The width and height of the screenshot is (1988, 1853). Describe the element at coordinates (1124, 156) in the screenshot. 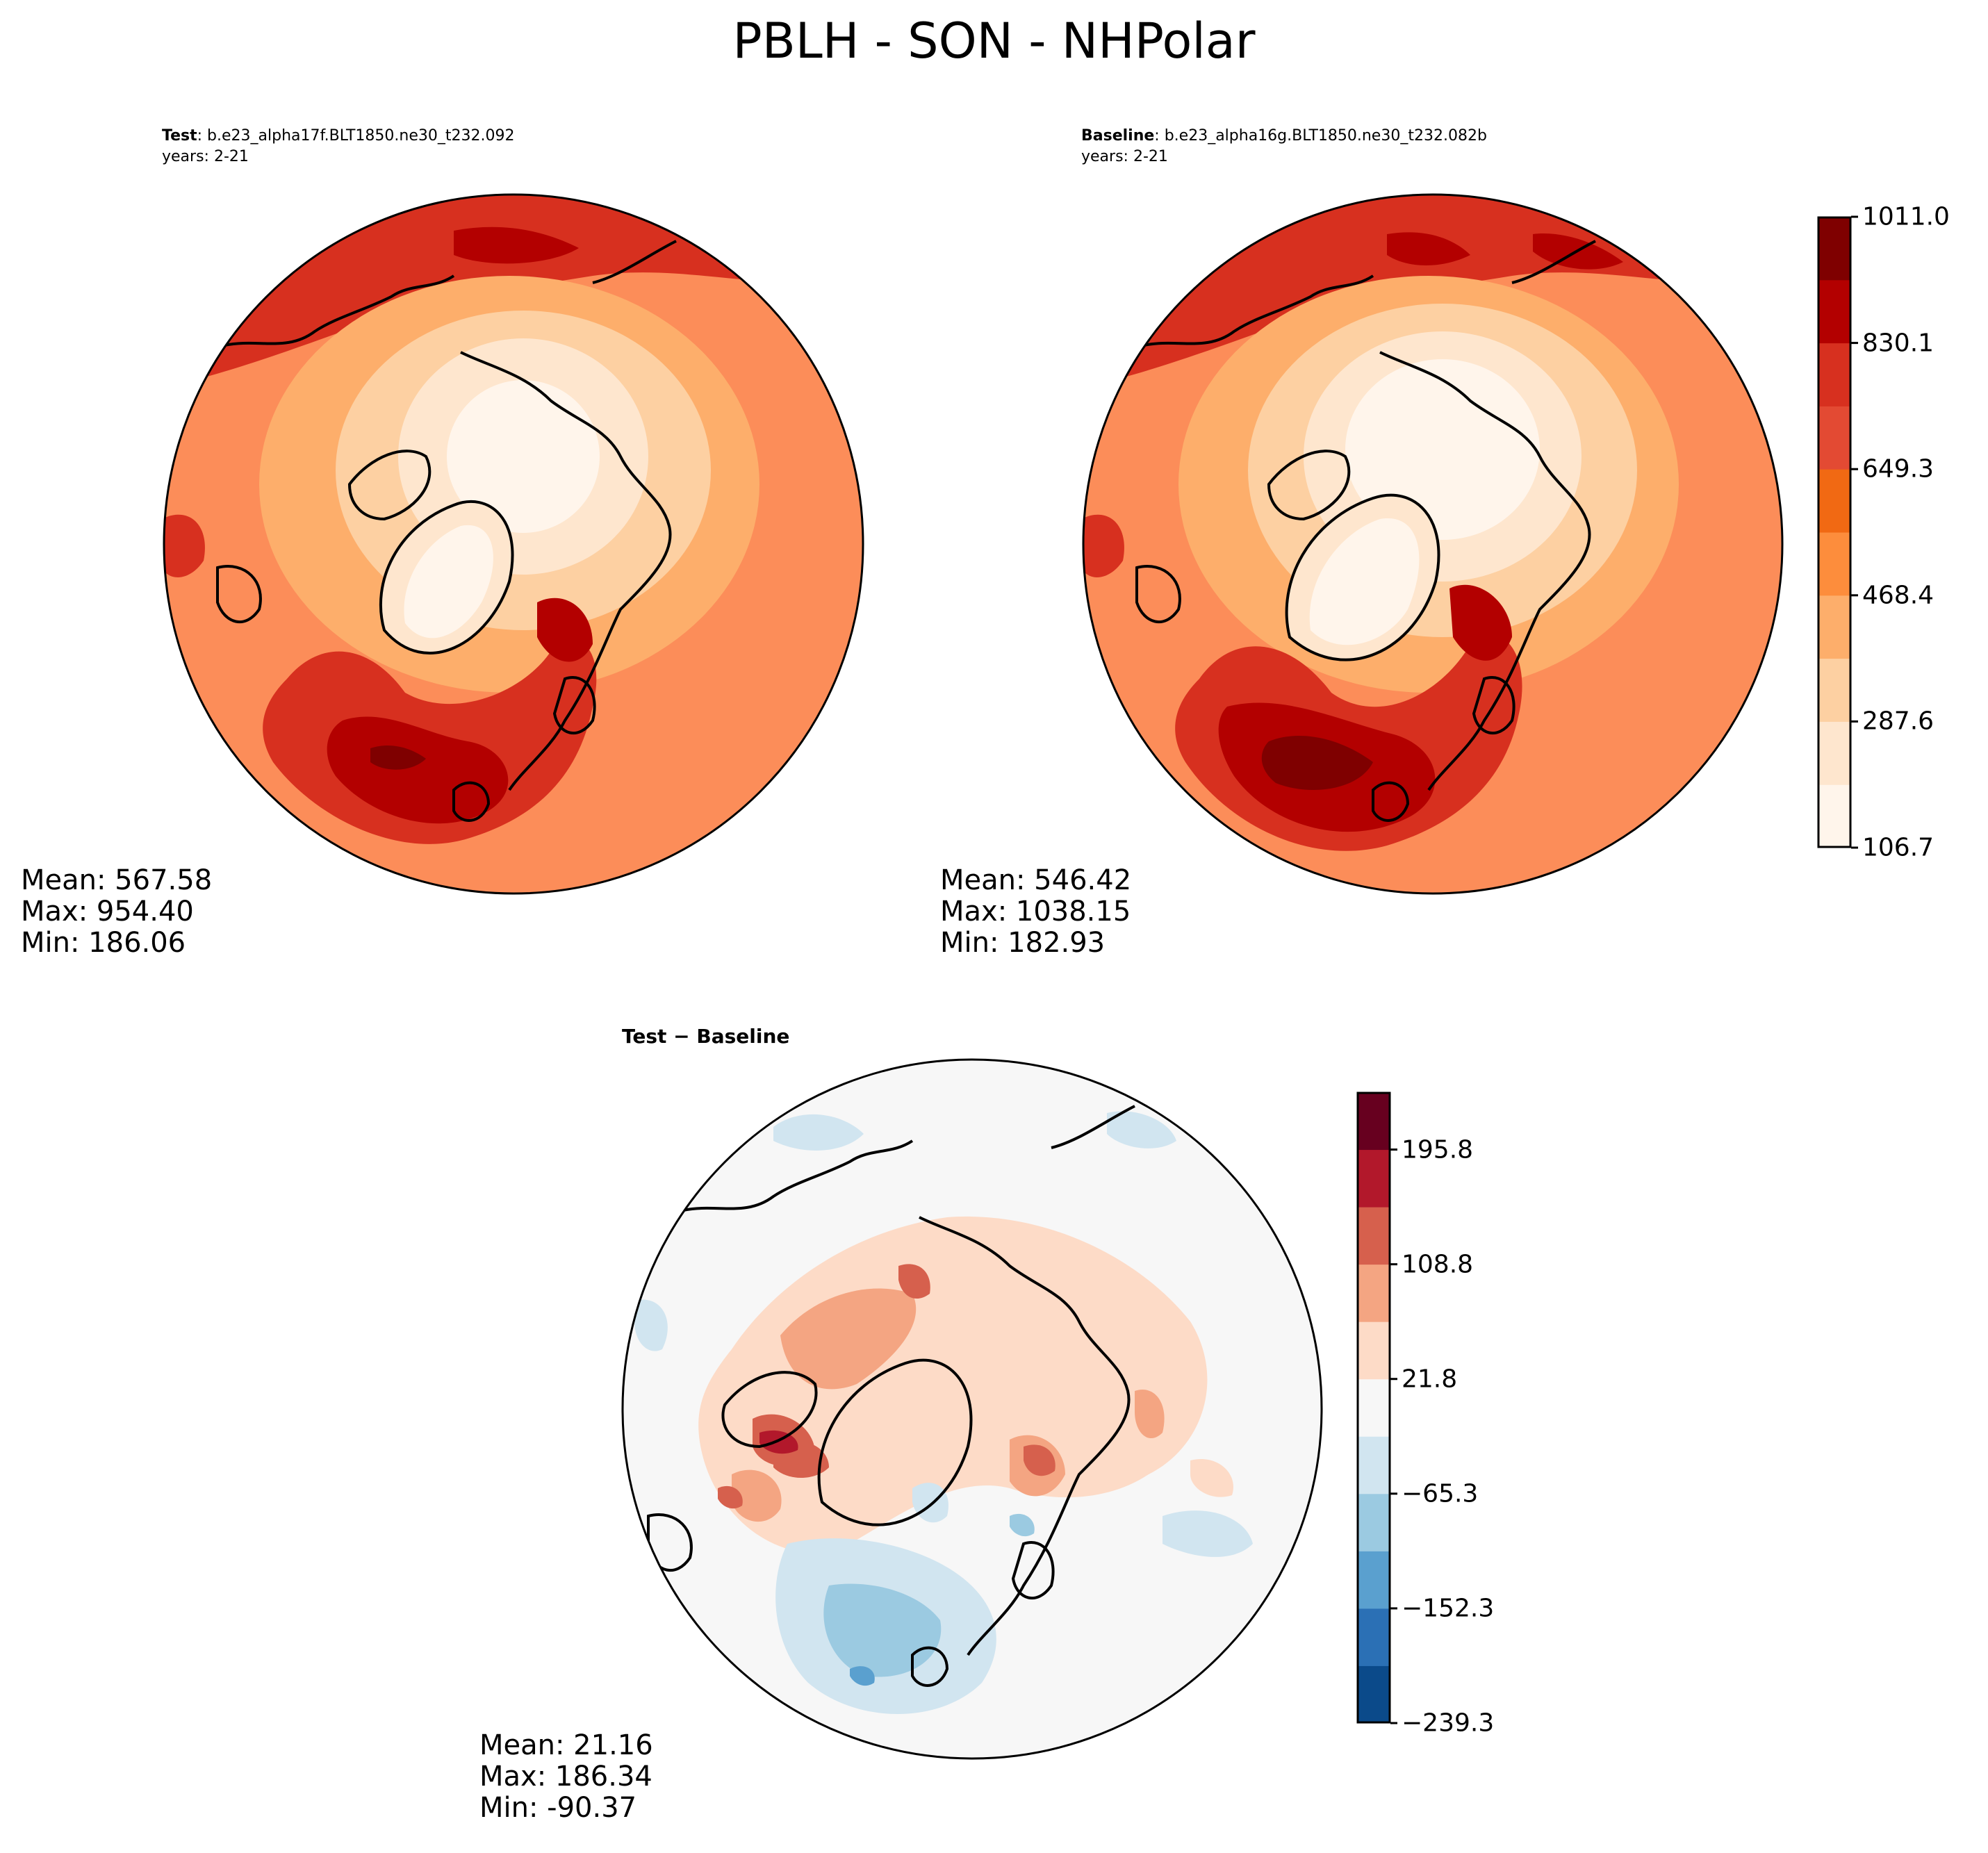

I see `baseline-years: years: 2-21` at that location.